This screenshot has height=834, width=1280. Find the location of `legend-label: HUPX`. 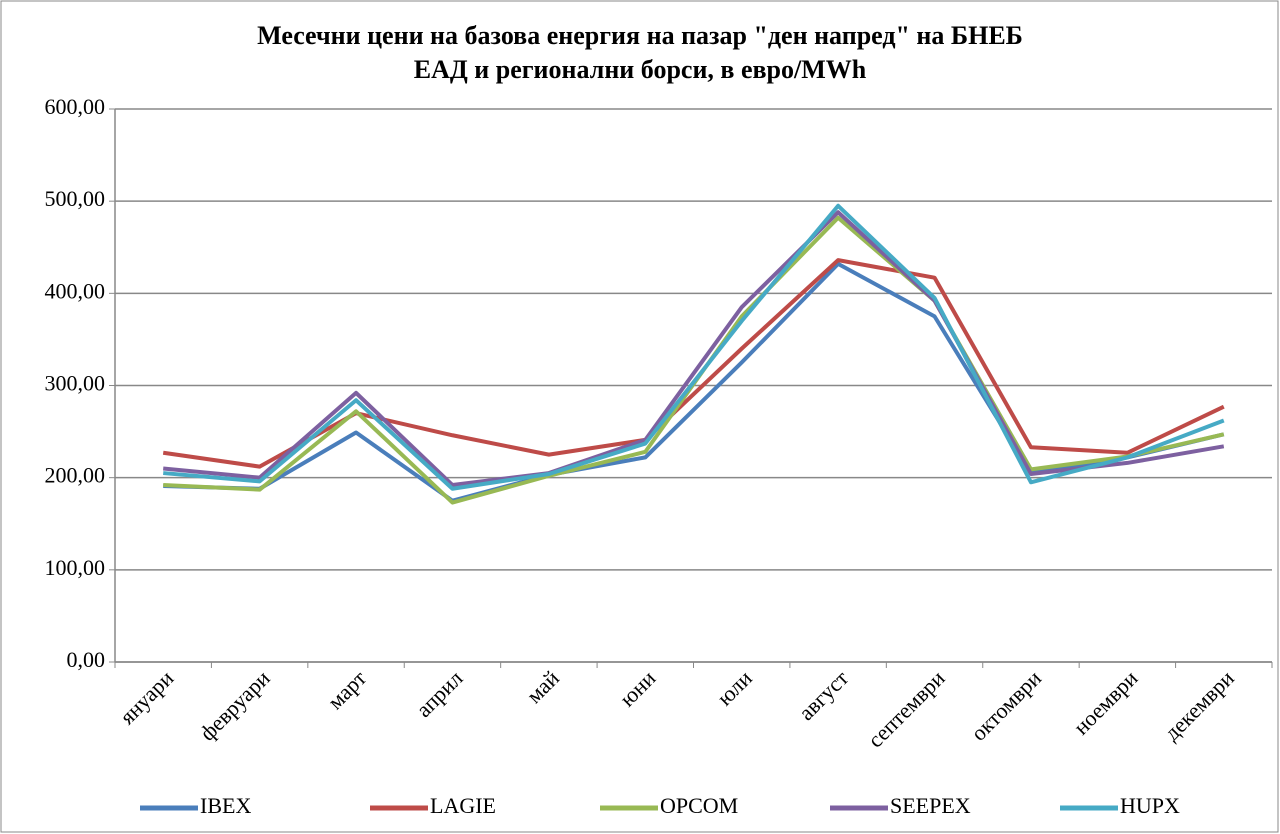

legend-label: HUPX is located at coordinates (1150, 805).